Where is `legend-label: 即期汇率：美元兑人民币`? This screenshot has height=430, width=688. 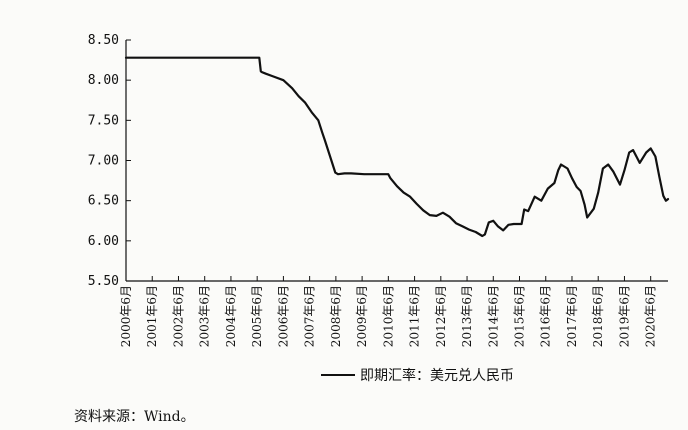 legend-label: 即期汇率：美元兑人民币 is located at coordinates (437, 375).